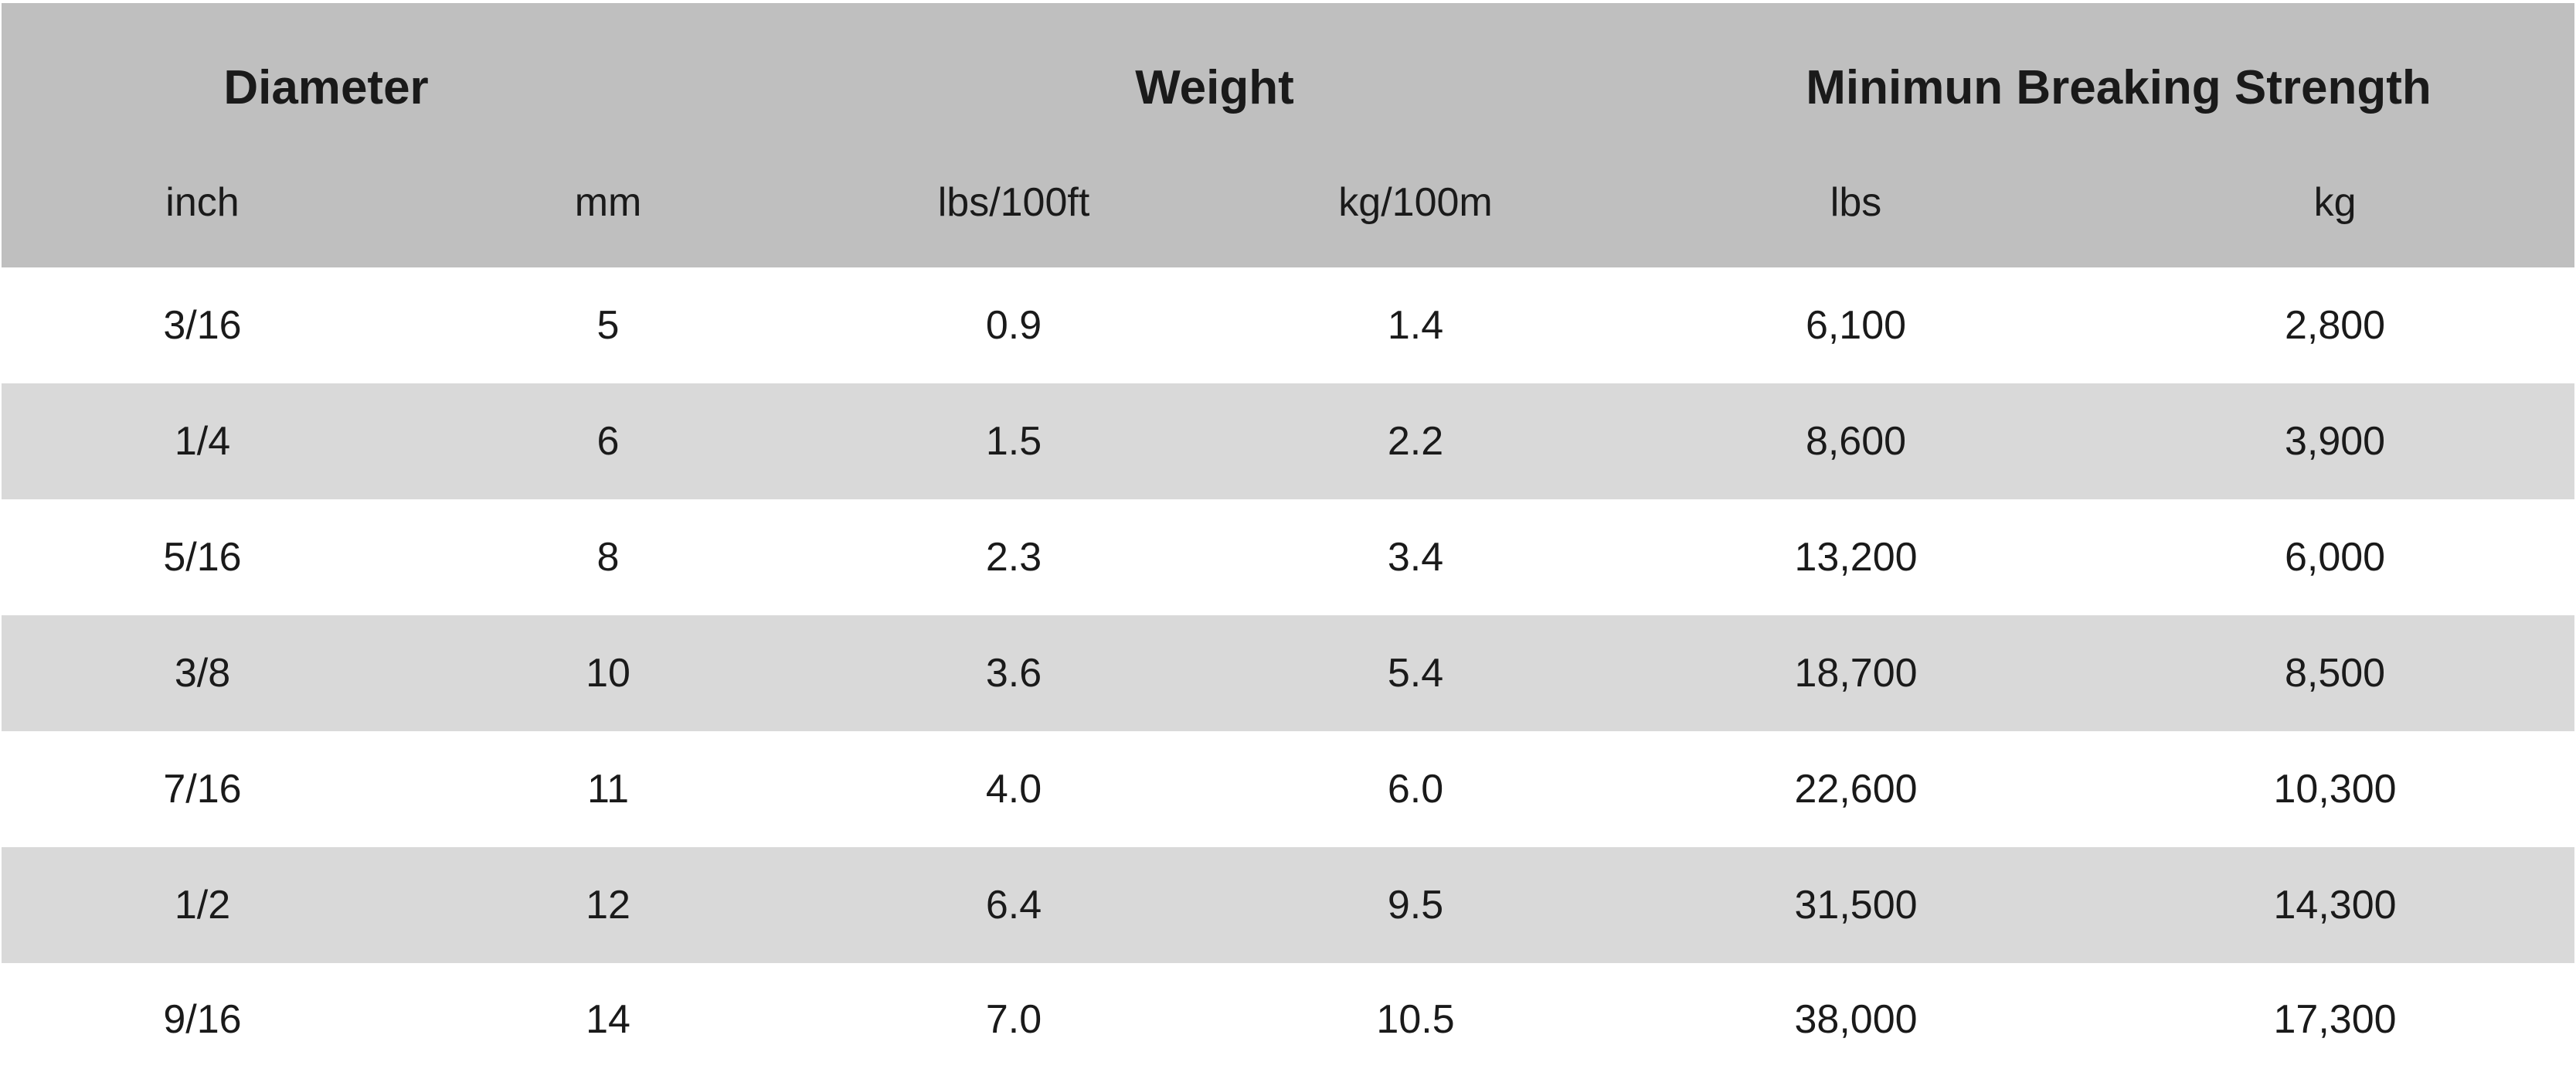 The image size is (2576, 1086). What do you see at coordinates (1014, 441) in the screenshot?
I see `cell-lbs-per-100ft: 1.5` at bounding box center [1014, 441].